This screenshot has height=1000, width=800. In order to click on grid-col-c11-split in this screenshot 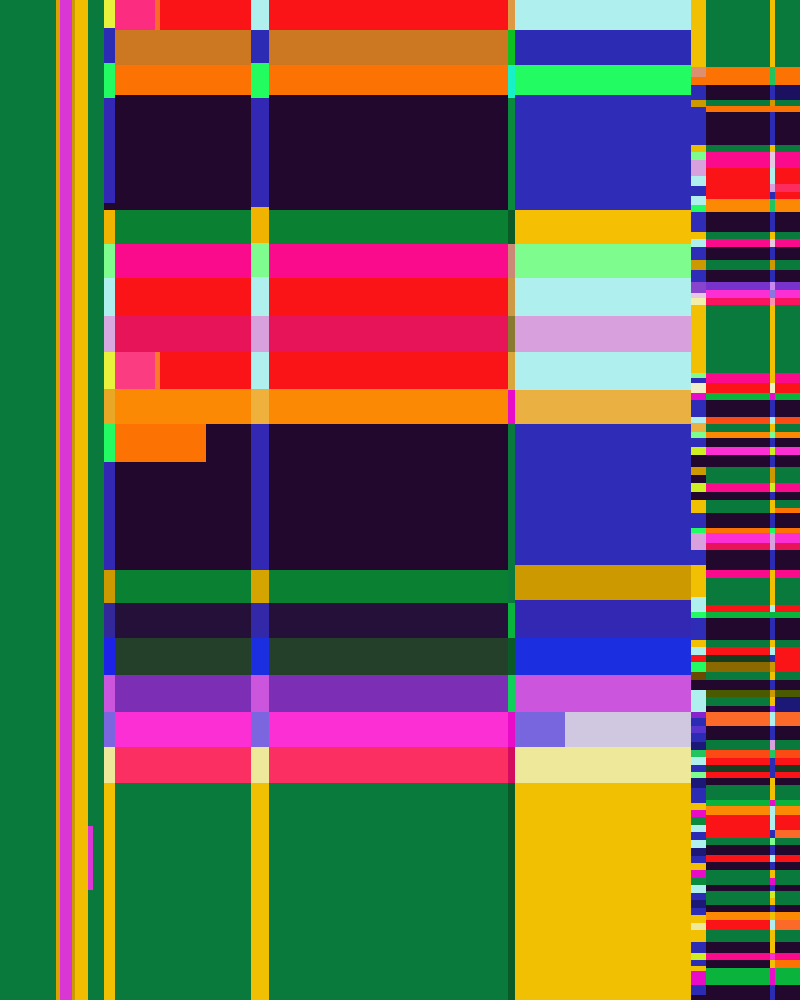, I will do `click(628, 729)`.